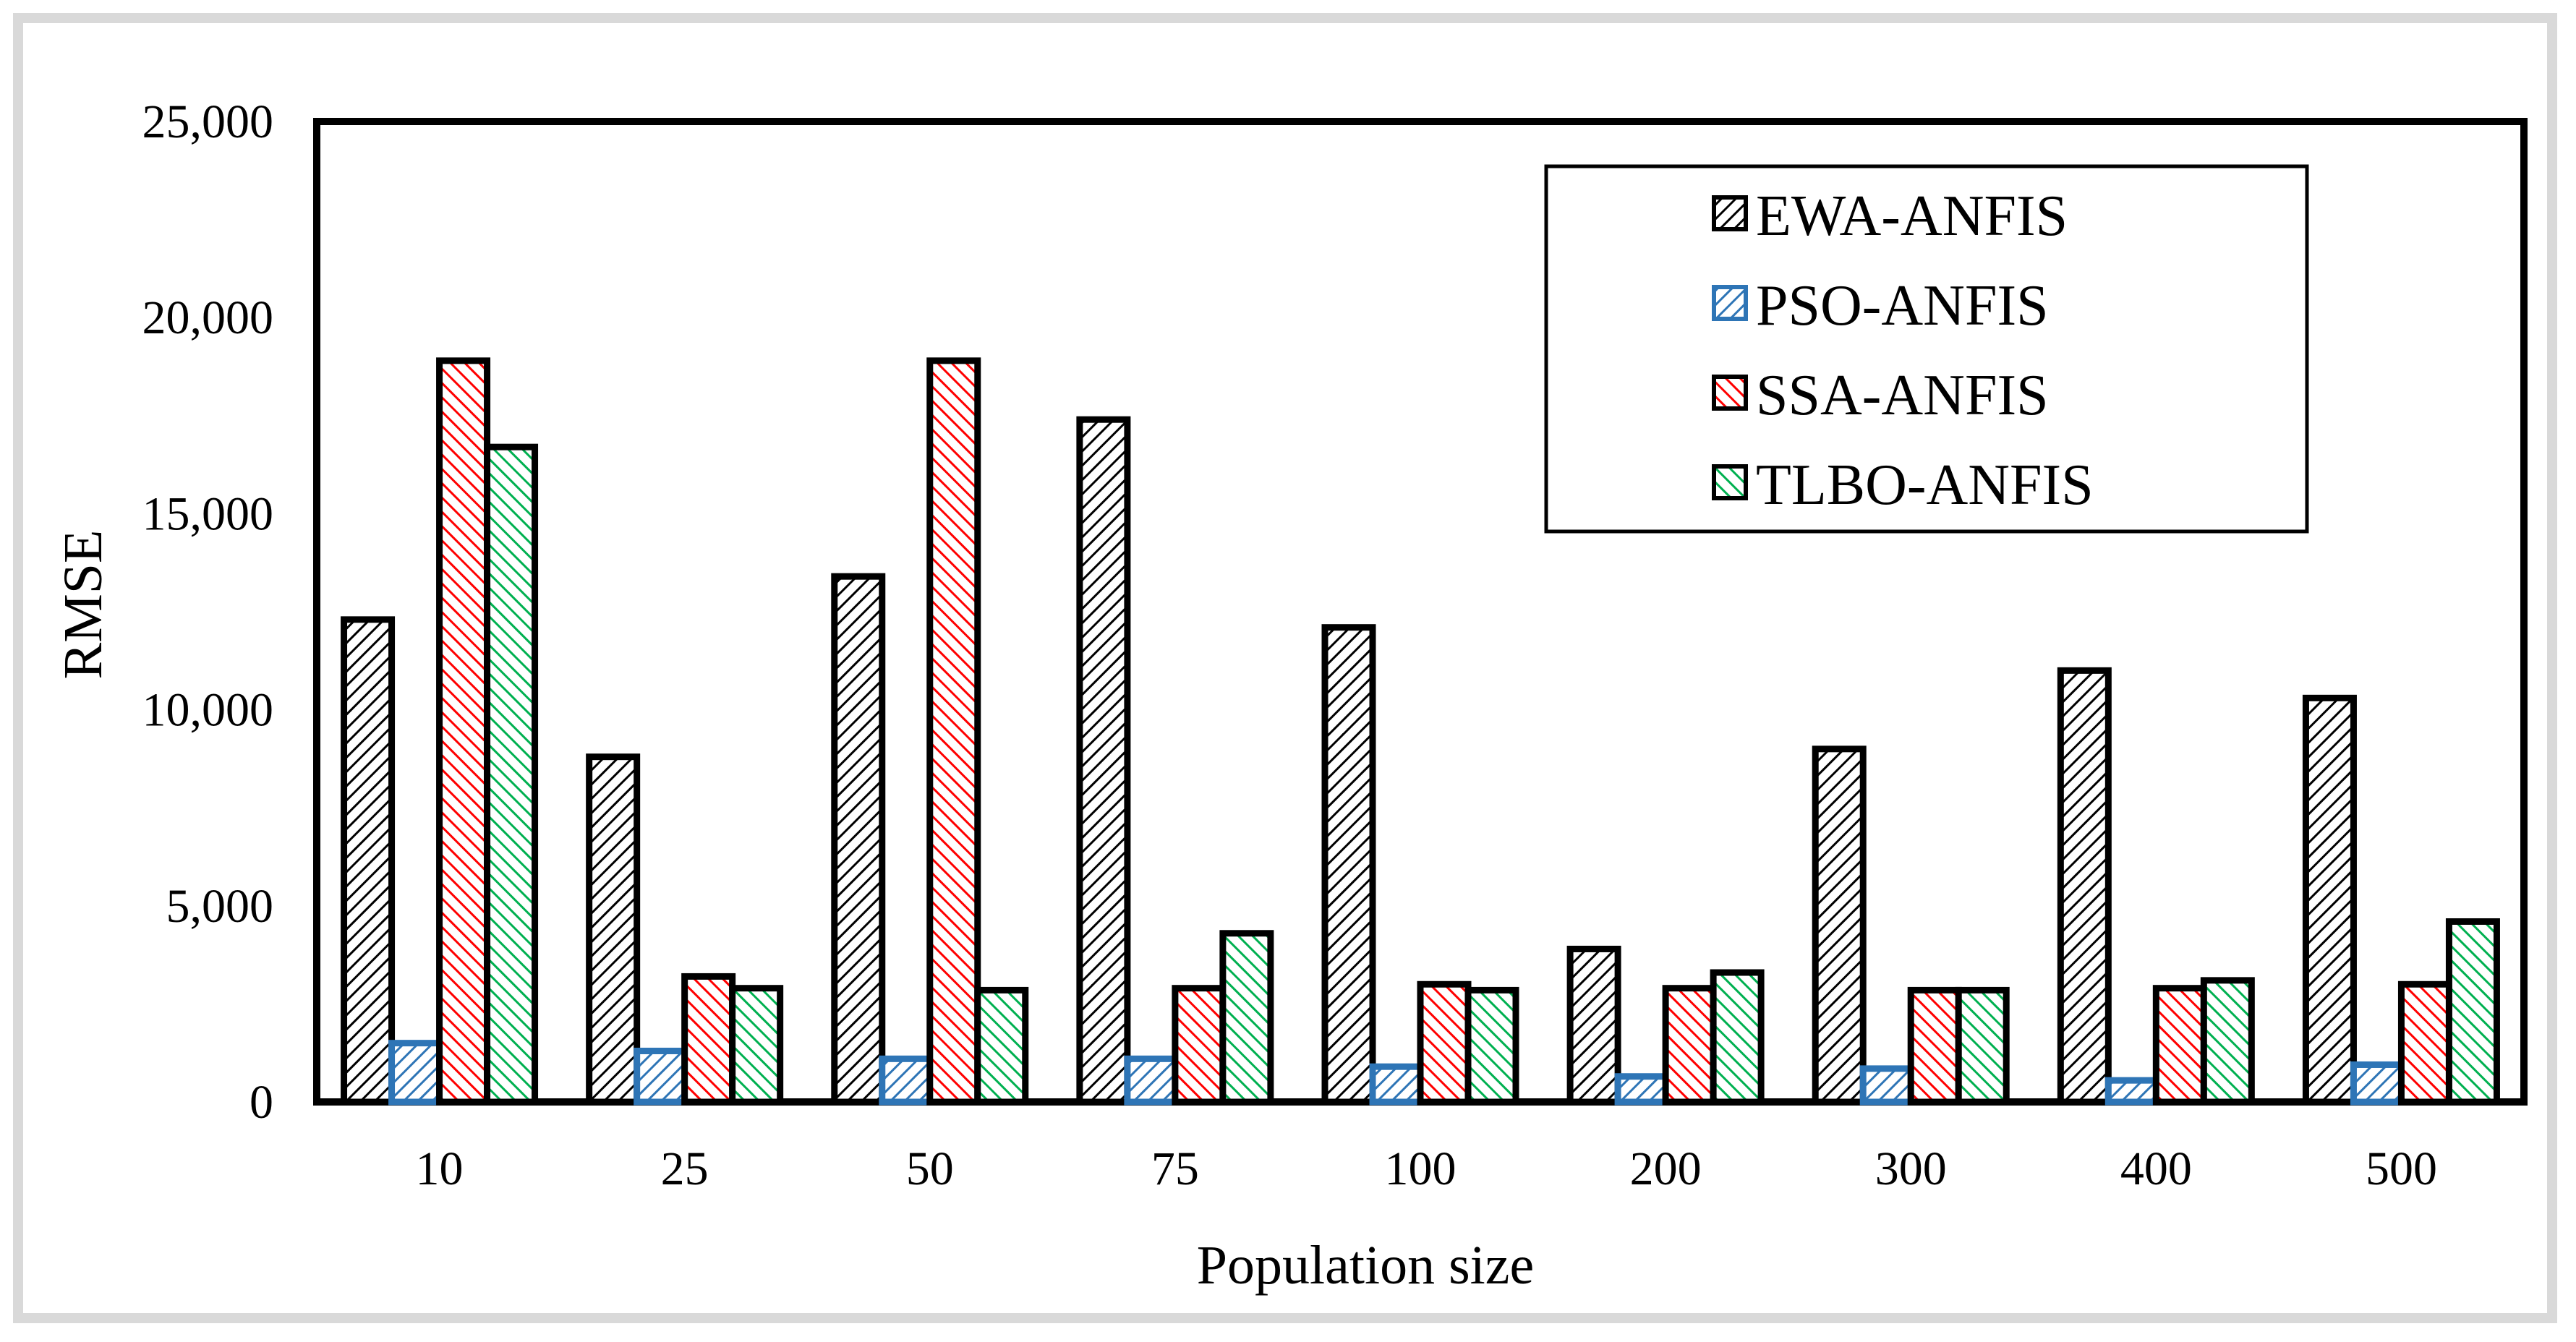 Image resolution: width=2576 pixels, height=1342 pixels. What do you see at coordinates (930, 1168) in the screenshot?
I see `x-tick-label: 50` at bounding box center [930, 1168].